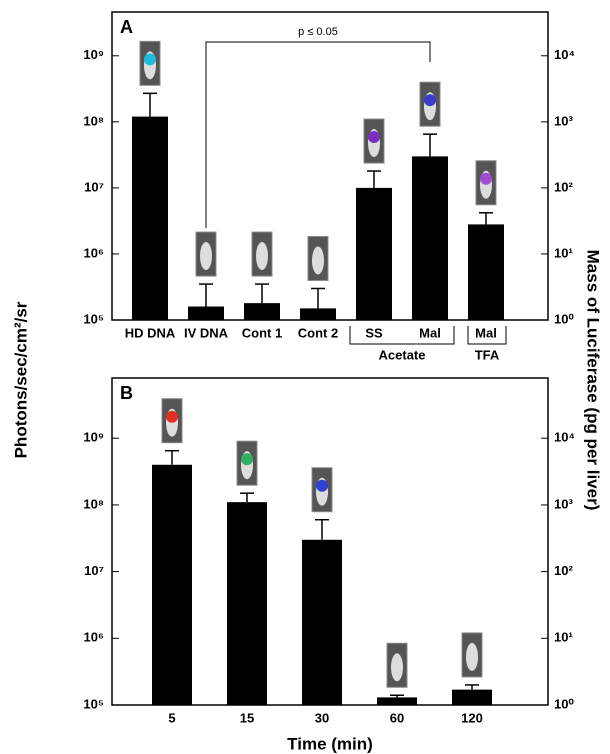 The height and width of the screenshot is (754, 610). I want to click on x-tick-label: Cont 1, so click(262, 332).